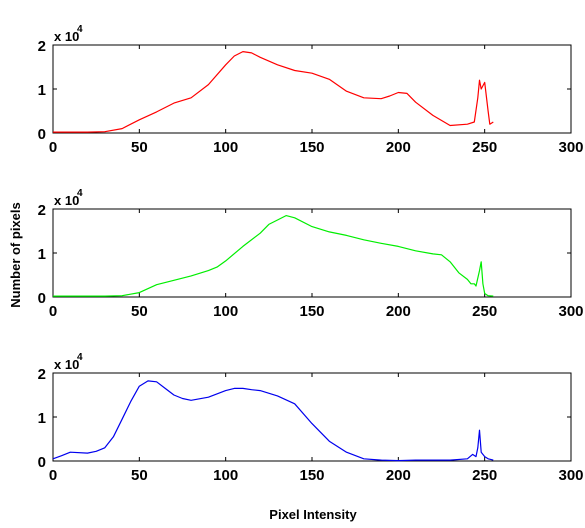 The width and height of the screenshot is (585, 528). Describe the element at coordinates (313, 514) in the screenshot. I see `x-axis-title: Pixel Intensity` at that location.